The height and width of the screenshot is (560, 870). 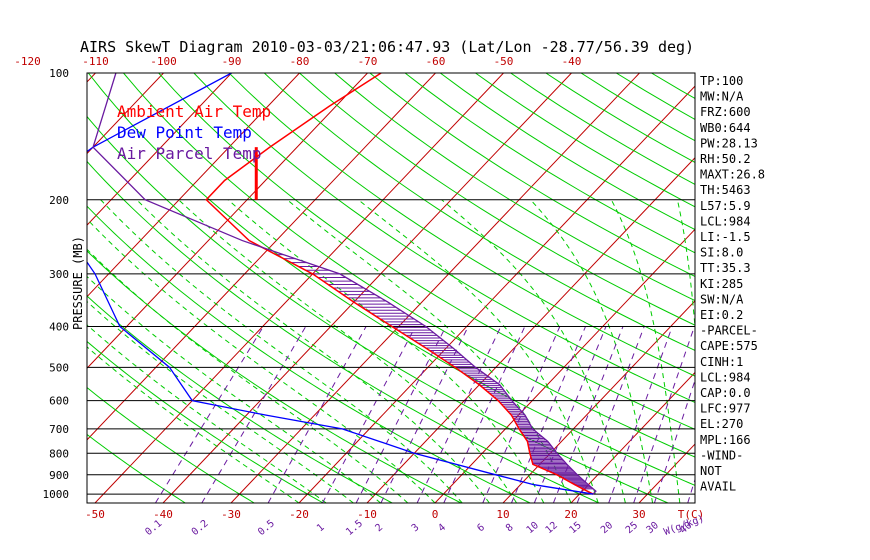 What do you see at coordinates (416, 528) in the screenshot?
I see `mixing-ratio-tick-label: 3` at bounding box center [416, 528].